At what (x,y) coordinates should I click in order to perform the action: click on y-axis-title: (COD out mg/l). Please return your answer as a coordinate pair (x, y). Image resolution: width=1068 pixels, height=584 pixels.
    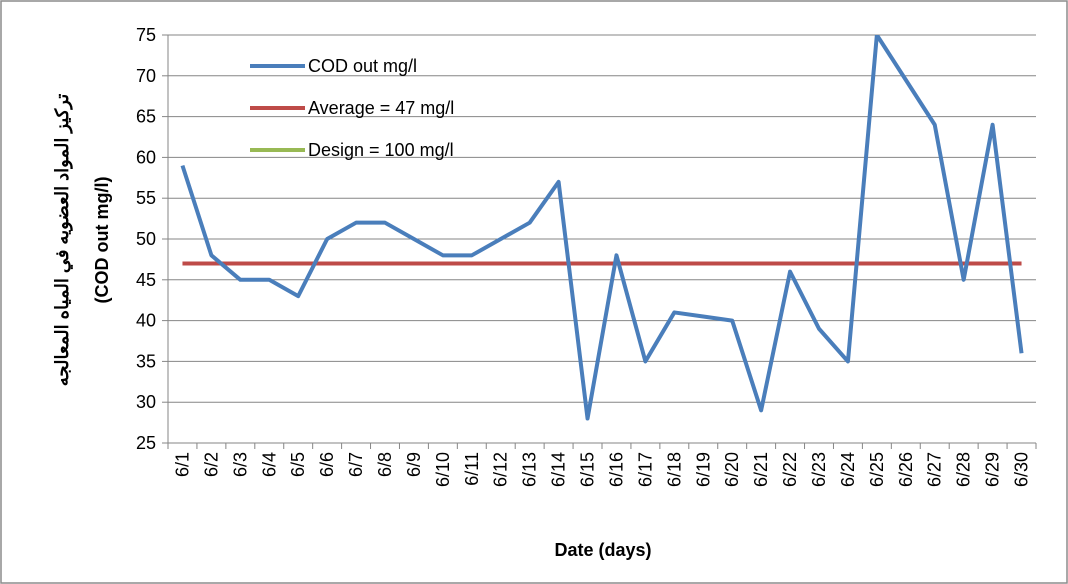
    Looking at the image, I should click on (102, 240).